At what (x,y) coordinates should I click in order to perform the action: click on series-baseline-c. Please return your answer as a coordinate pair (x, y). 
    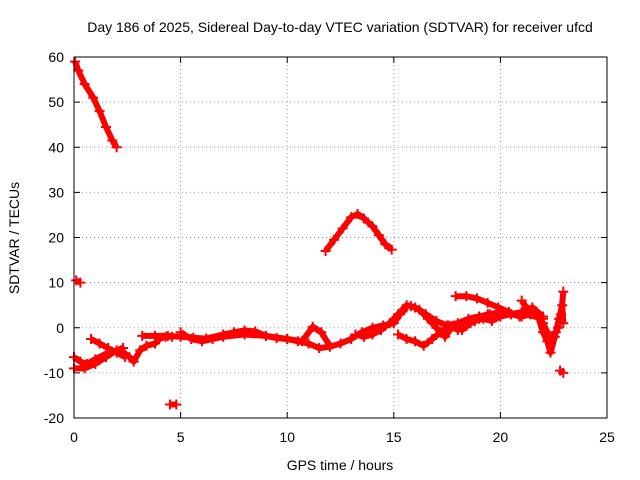
    Looking at the image, I should click on (255, 336).